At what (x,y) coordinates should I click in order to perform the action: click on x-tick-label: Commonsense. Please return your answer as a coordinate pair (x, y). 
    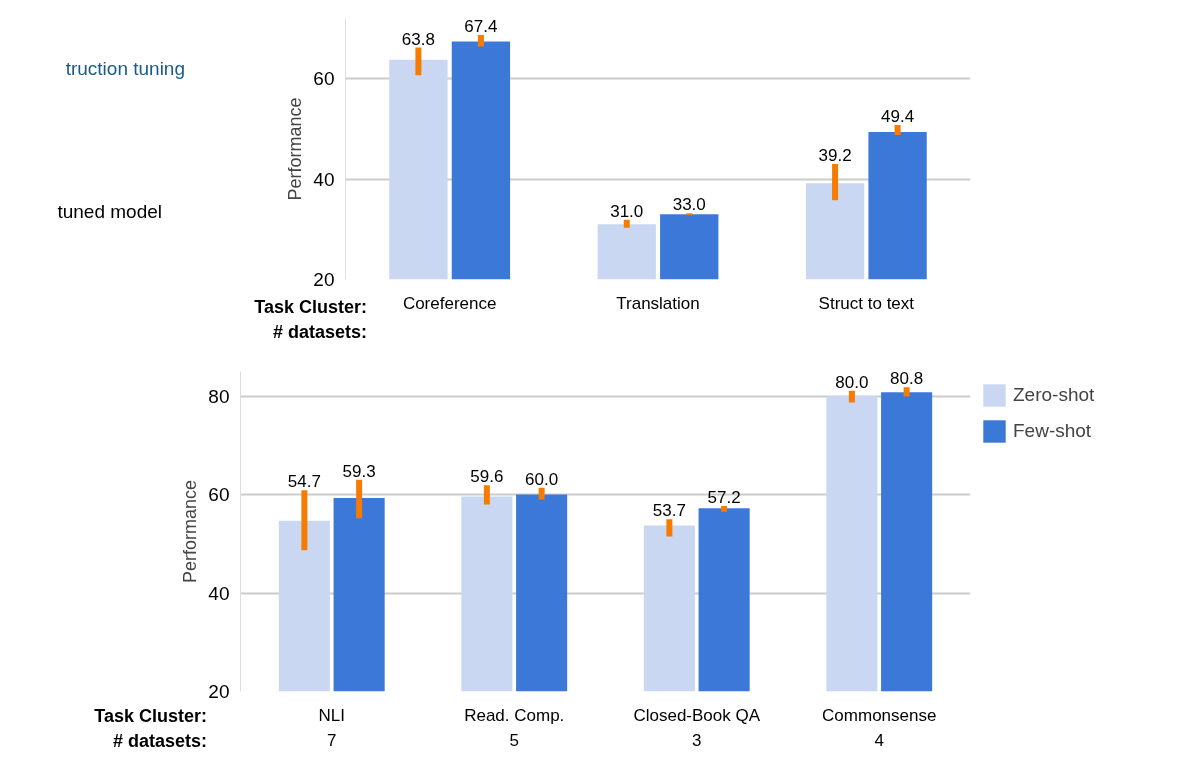
    Looking at the image, I should click on (879, 715).